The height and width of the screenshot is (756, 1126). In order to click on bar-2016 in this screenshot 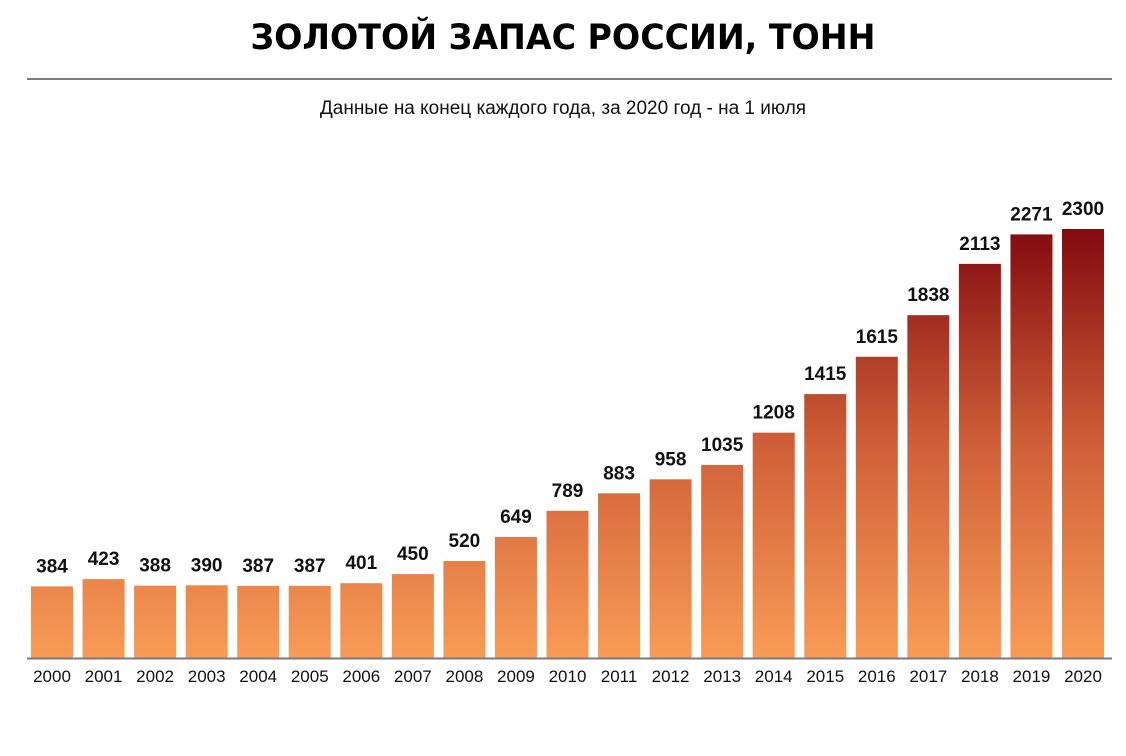, I will do `click(876, 507)`.